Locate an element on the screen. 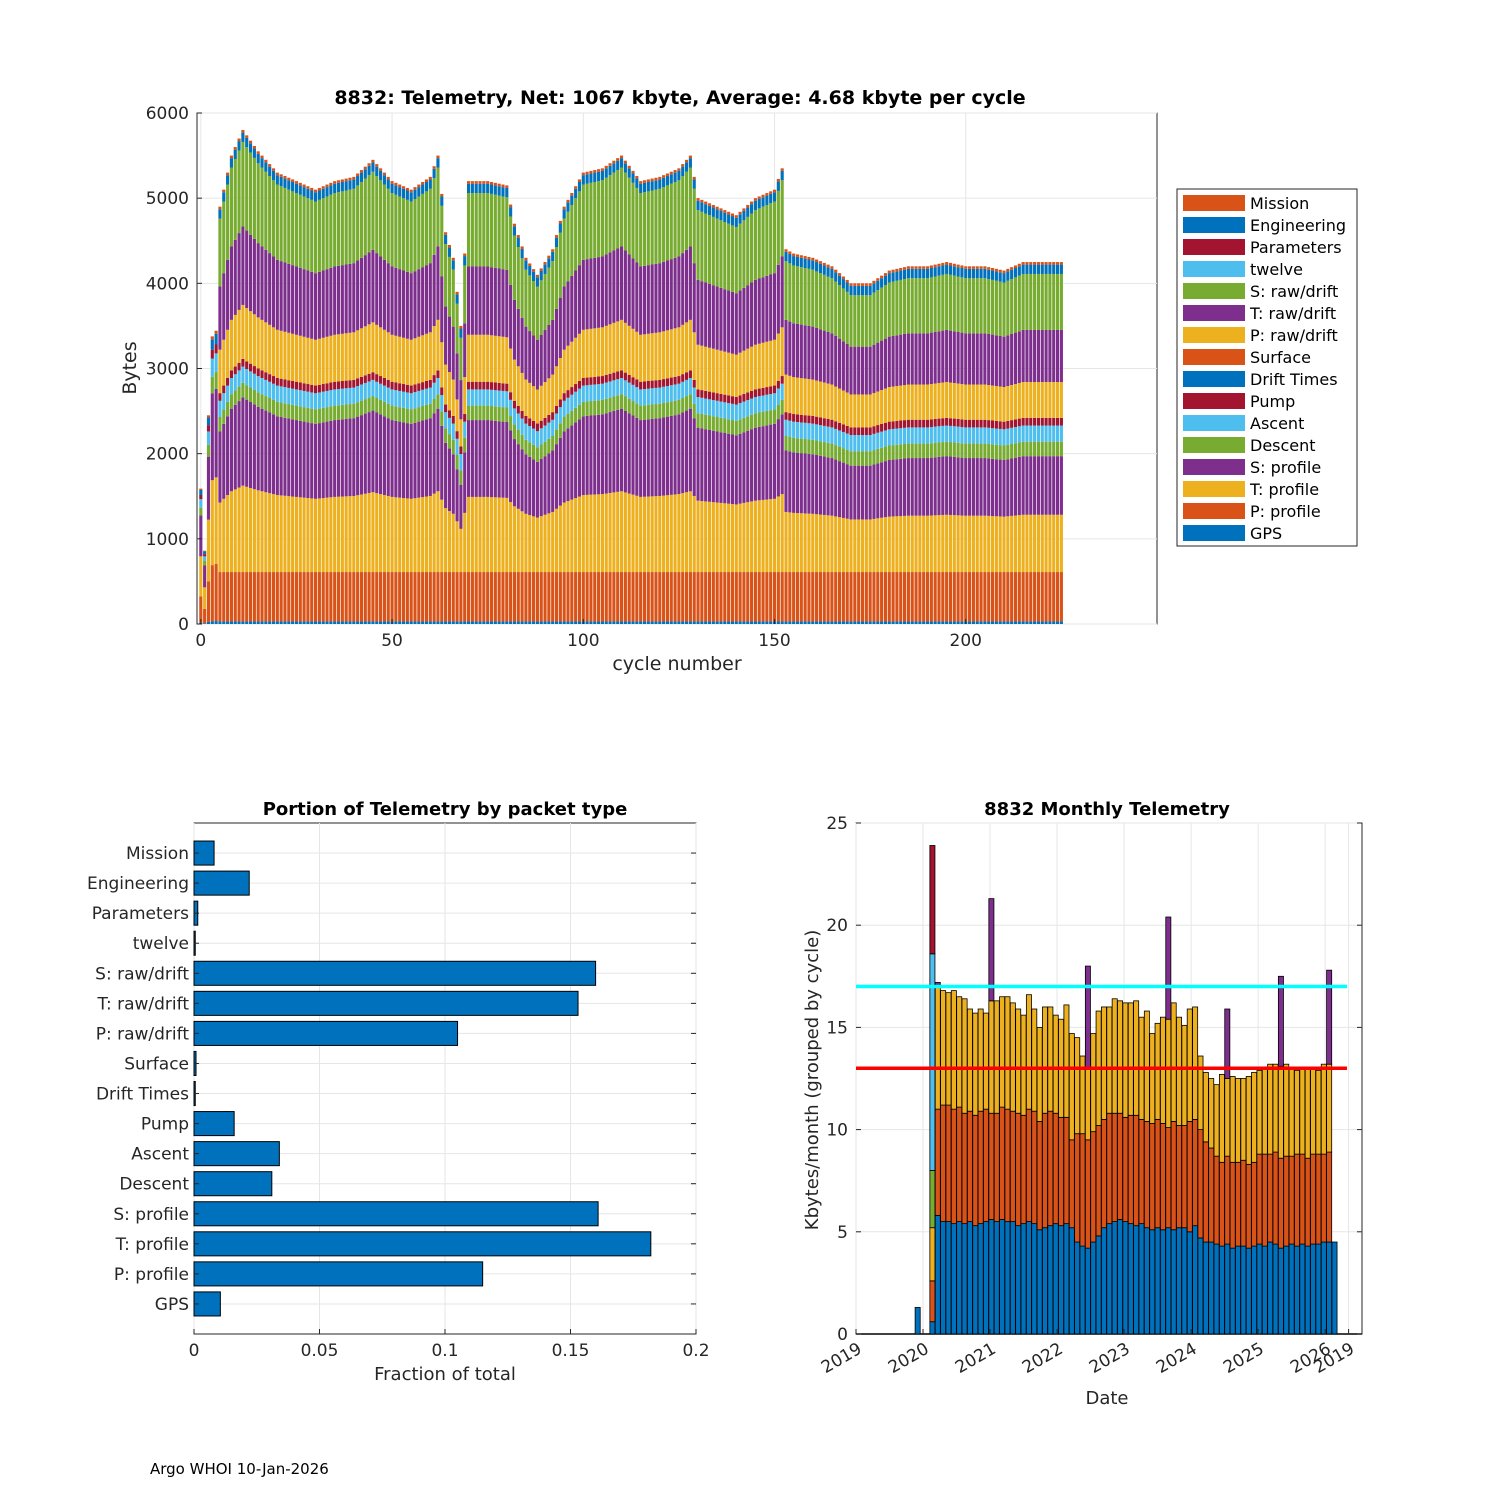 This screenshot has height=1500, width=1500. bl-category-label: Ascent is located at coordinates (160, 1155).